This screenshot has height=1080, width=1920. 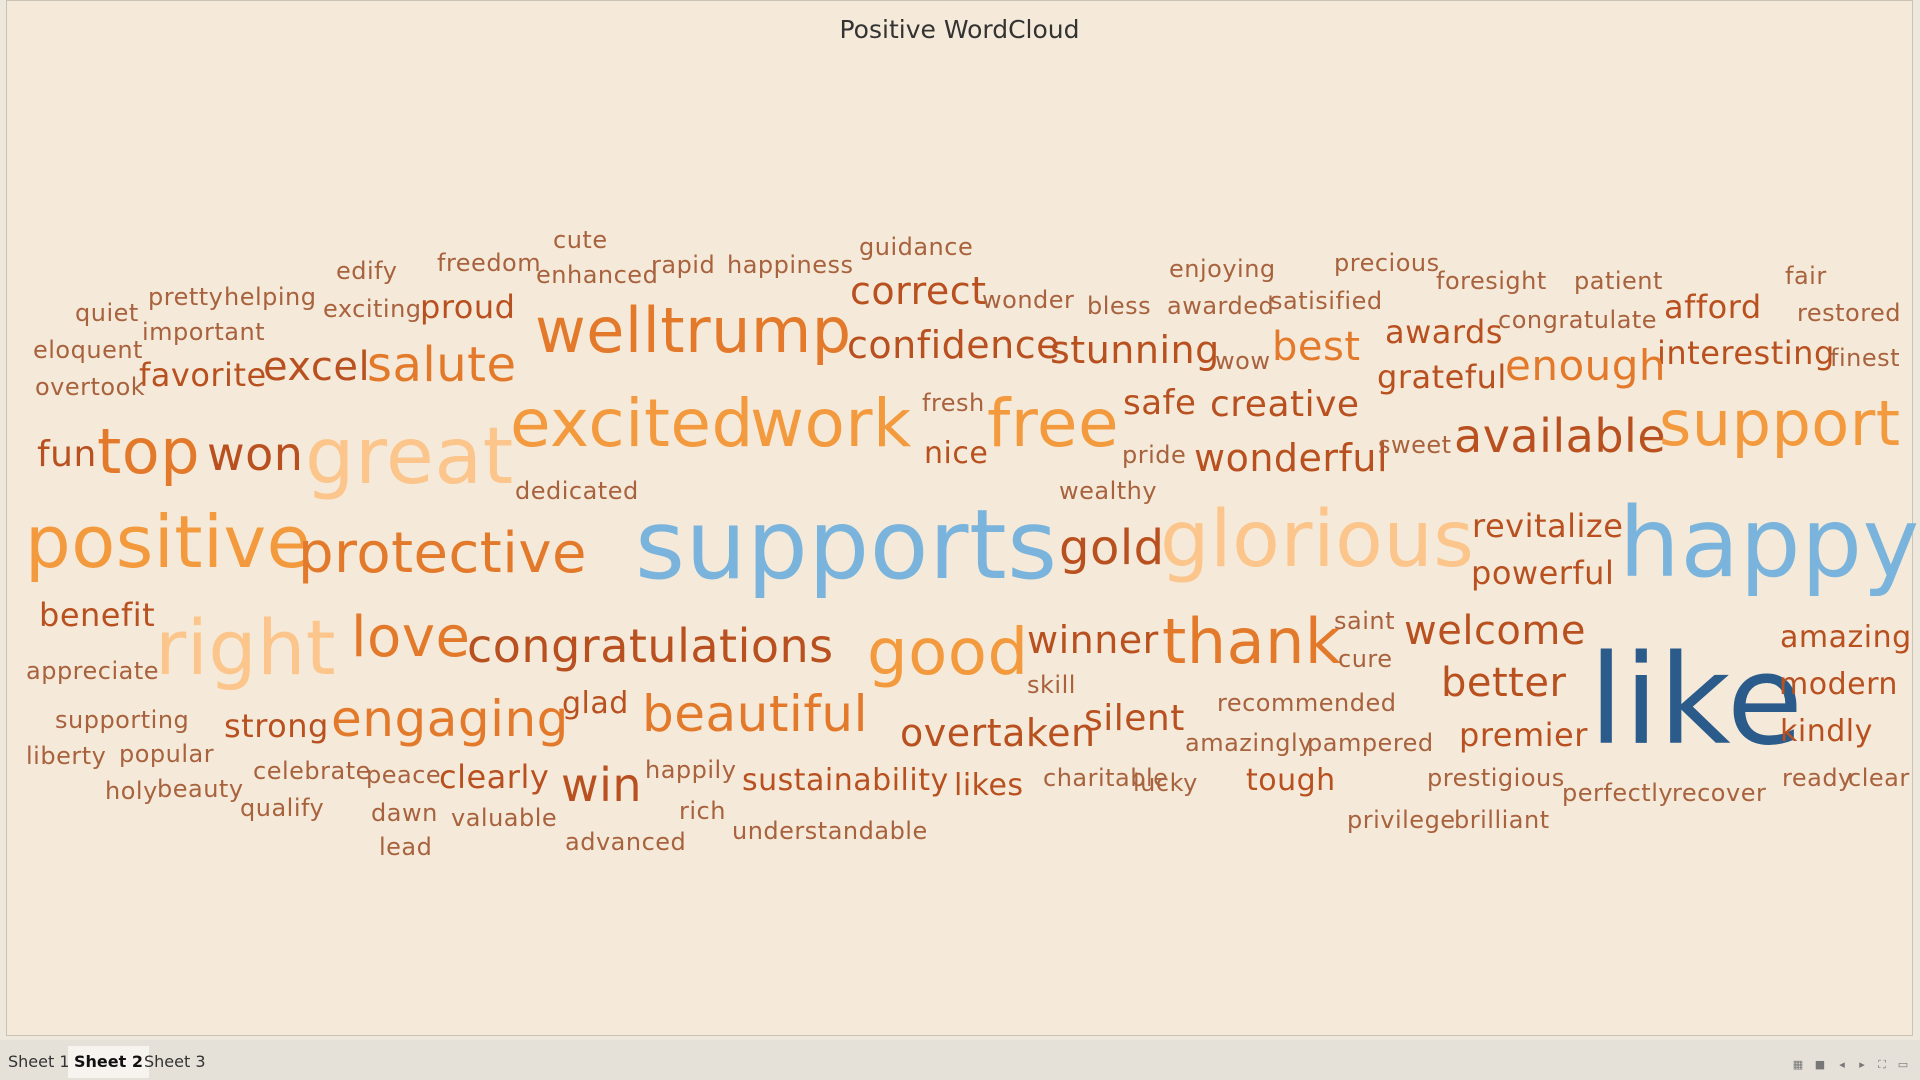 What do you see at coordinates (107, 313) in the screenshot?
I see `word-quiet: quiet` at bounding box center [107, 313].